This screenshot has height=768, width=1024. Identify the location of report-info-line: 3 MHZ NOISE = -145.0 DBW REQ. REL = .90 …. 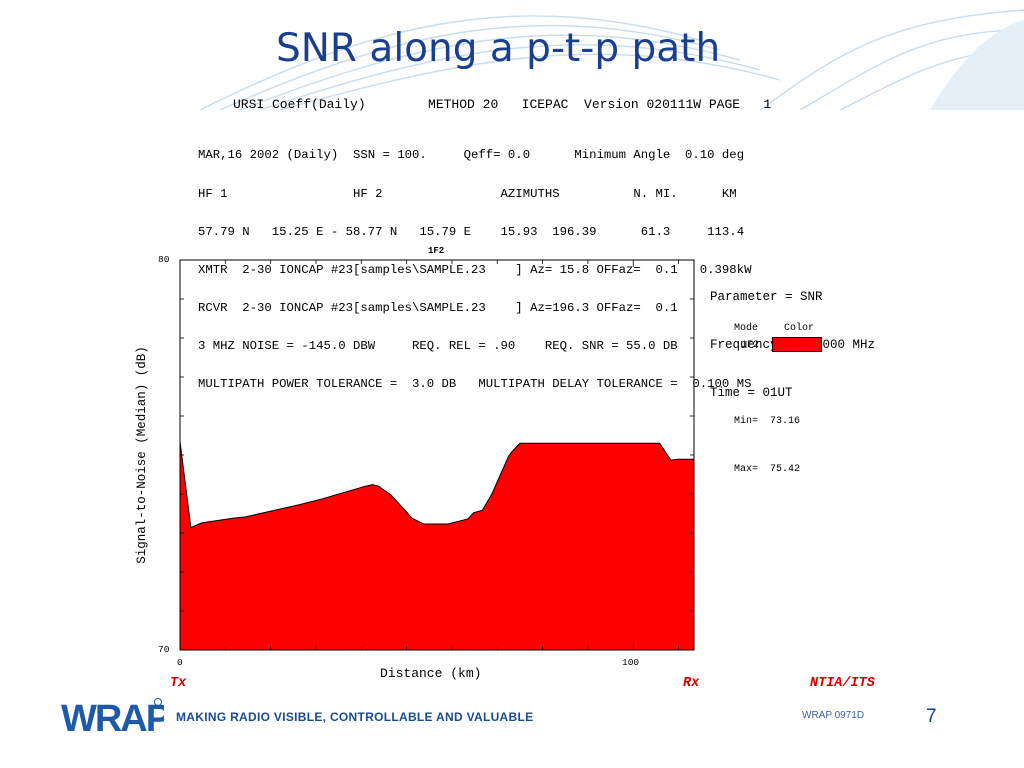
(438, 345).